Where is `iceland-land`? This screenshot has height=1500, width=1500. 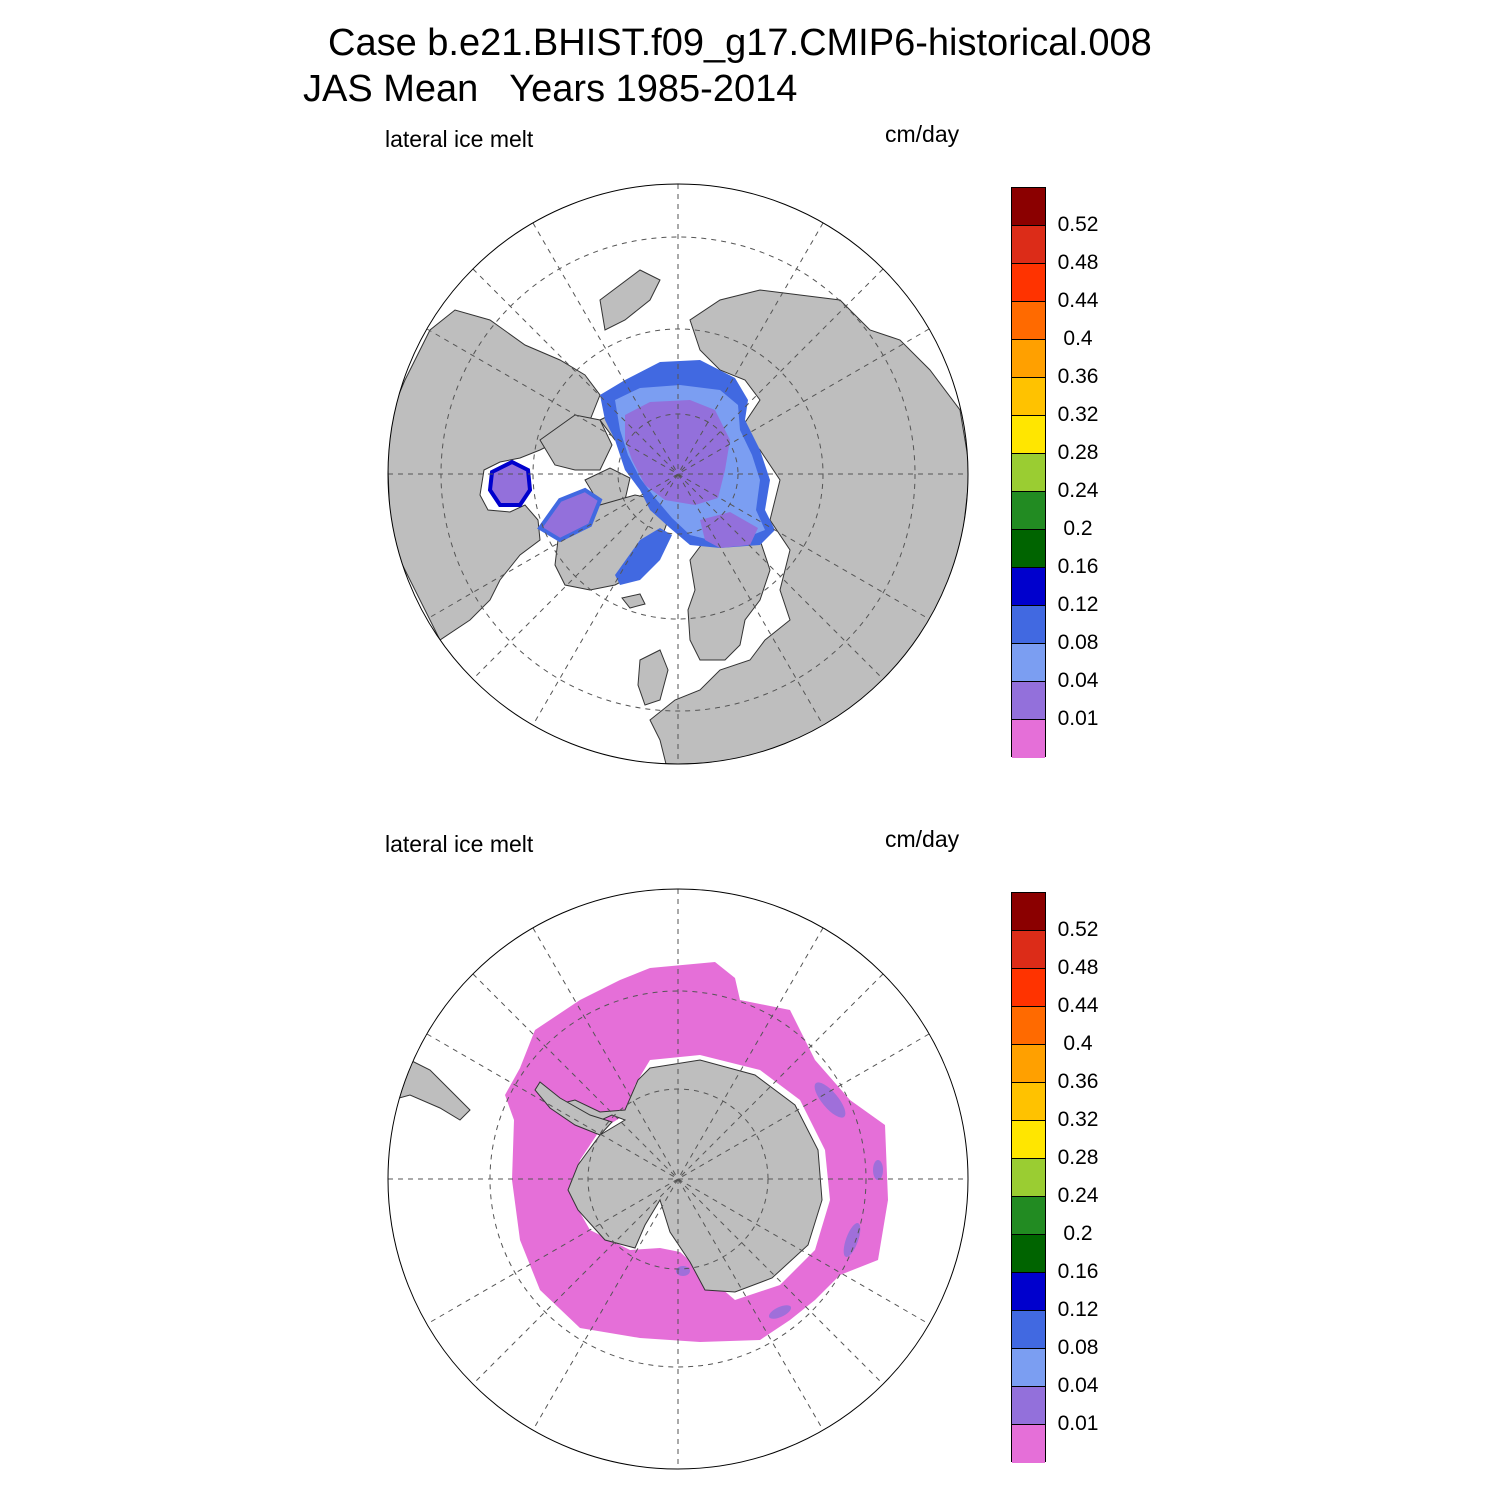 iceland-land is located at coordinates (633, 601).